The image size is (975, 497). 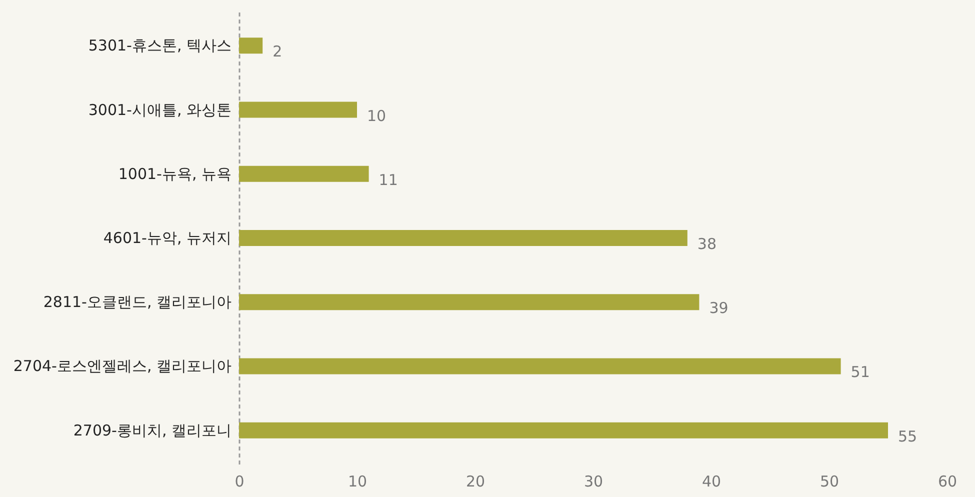 What do you see at coordinates (358, 481) in the screenshot?
I see `x-tick-label: 10` at bounding box center [358, 481].